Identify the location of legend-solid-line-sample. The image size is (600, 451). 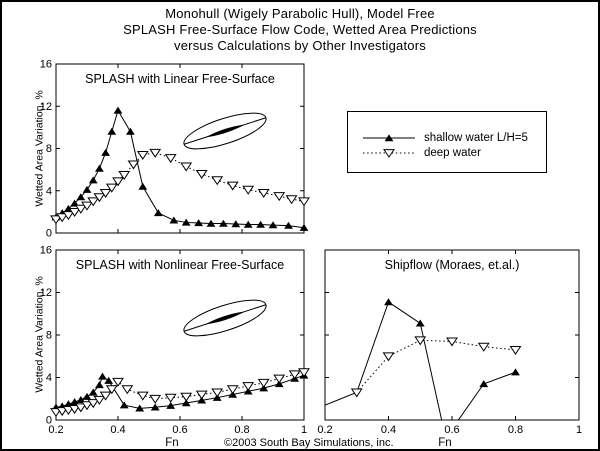
(389, 138).